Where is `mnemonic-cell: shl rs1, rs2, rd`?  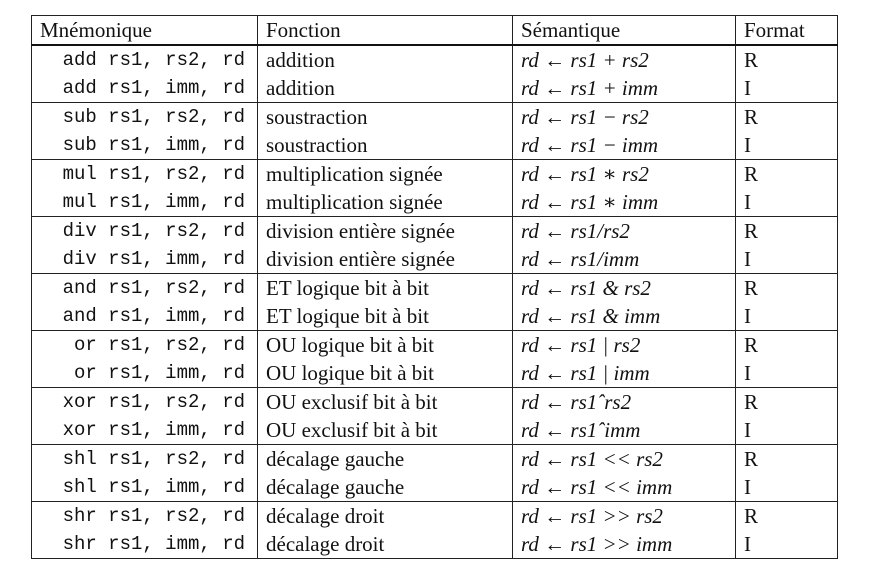
mnemonic-cell: shl rs1, rs2, rd is located at coordinates (144, 458).